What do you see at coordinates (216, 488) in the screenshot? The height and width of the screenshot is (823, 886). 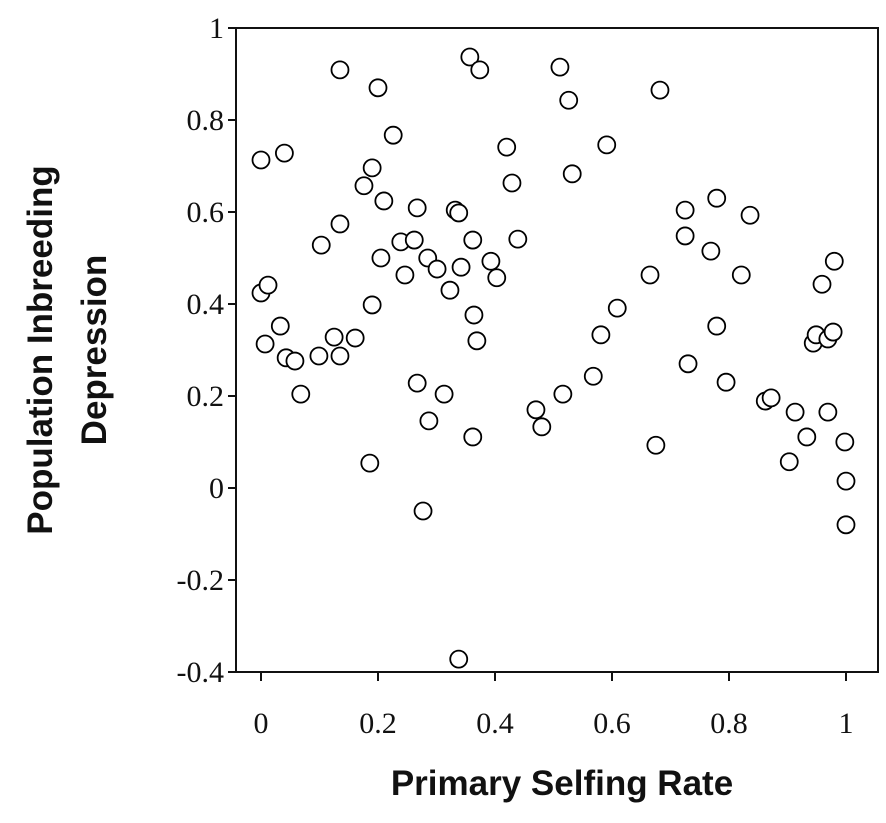 I see `y-tick-label: 0` at bounding box center [216, 488].